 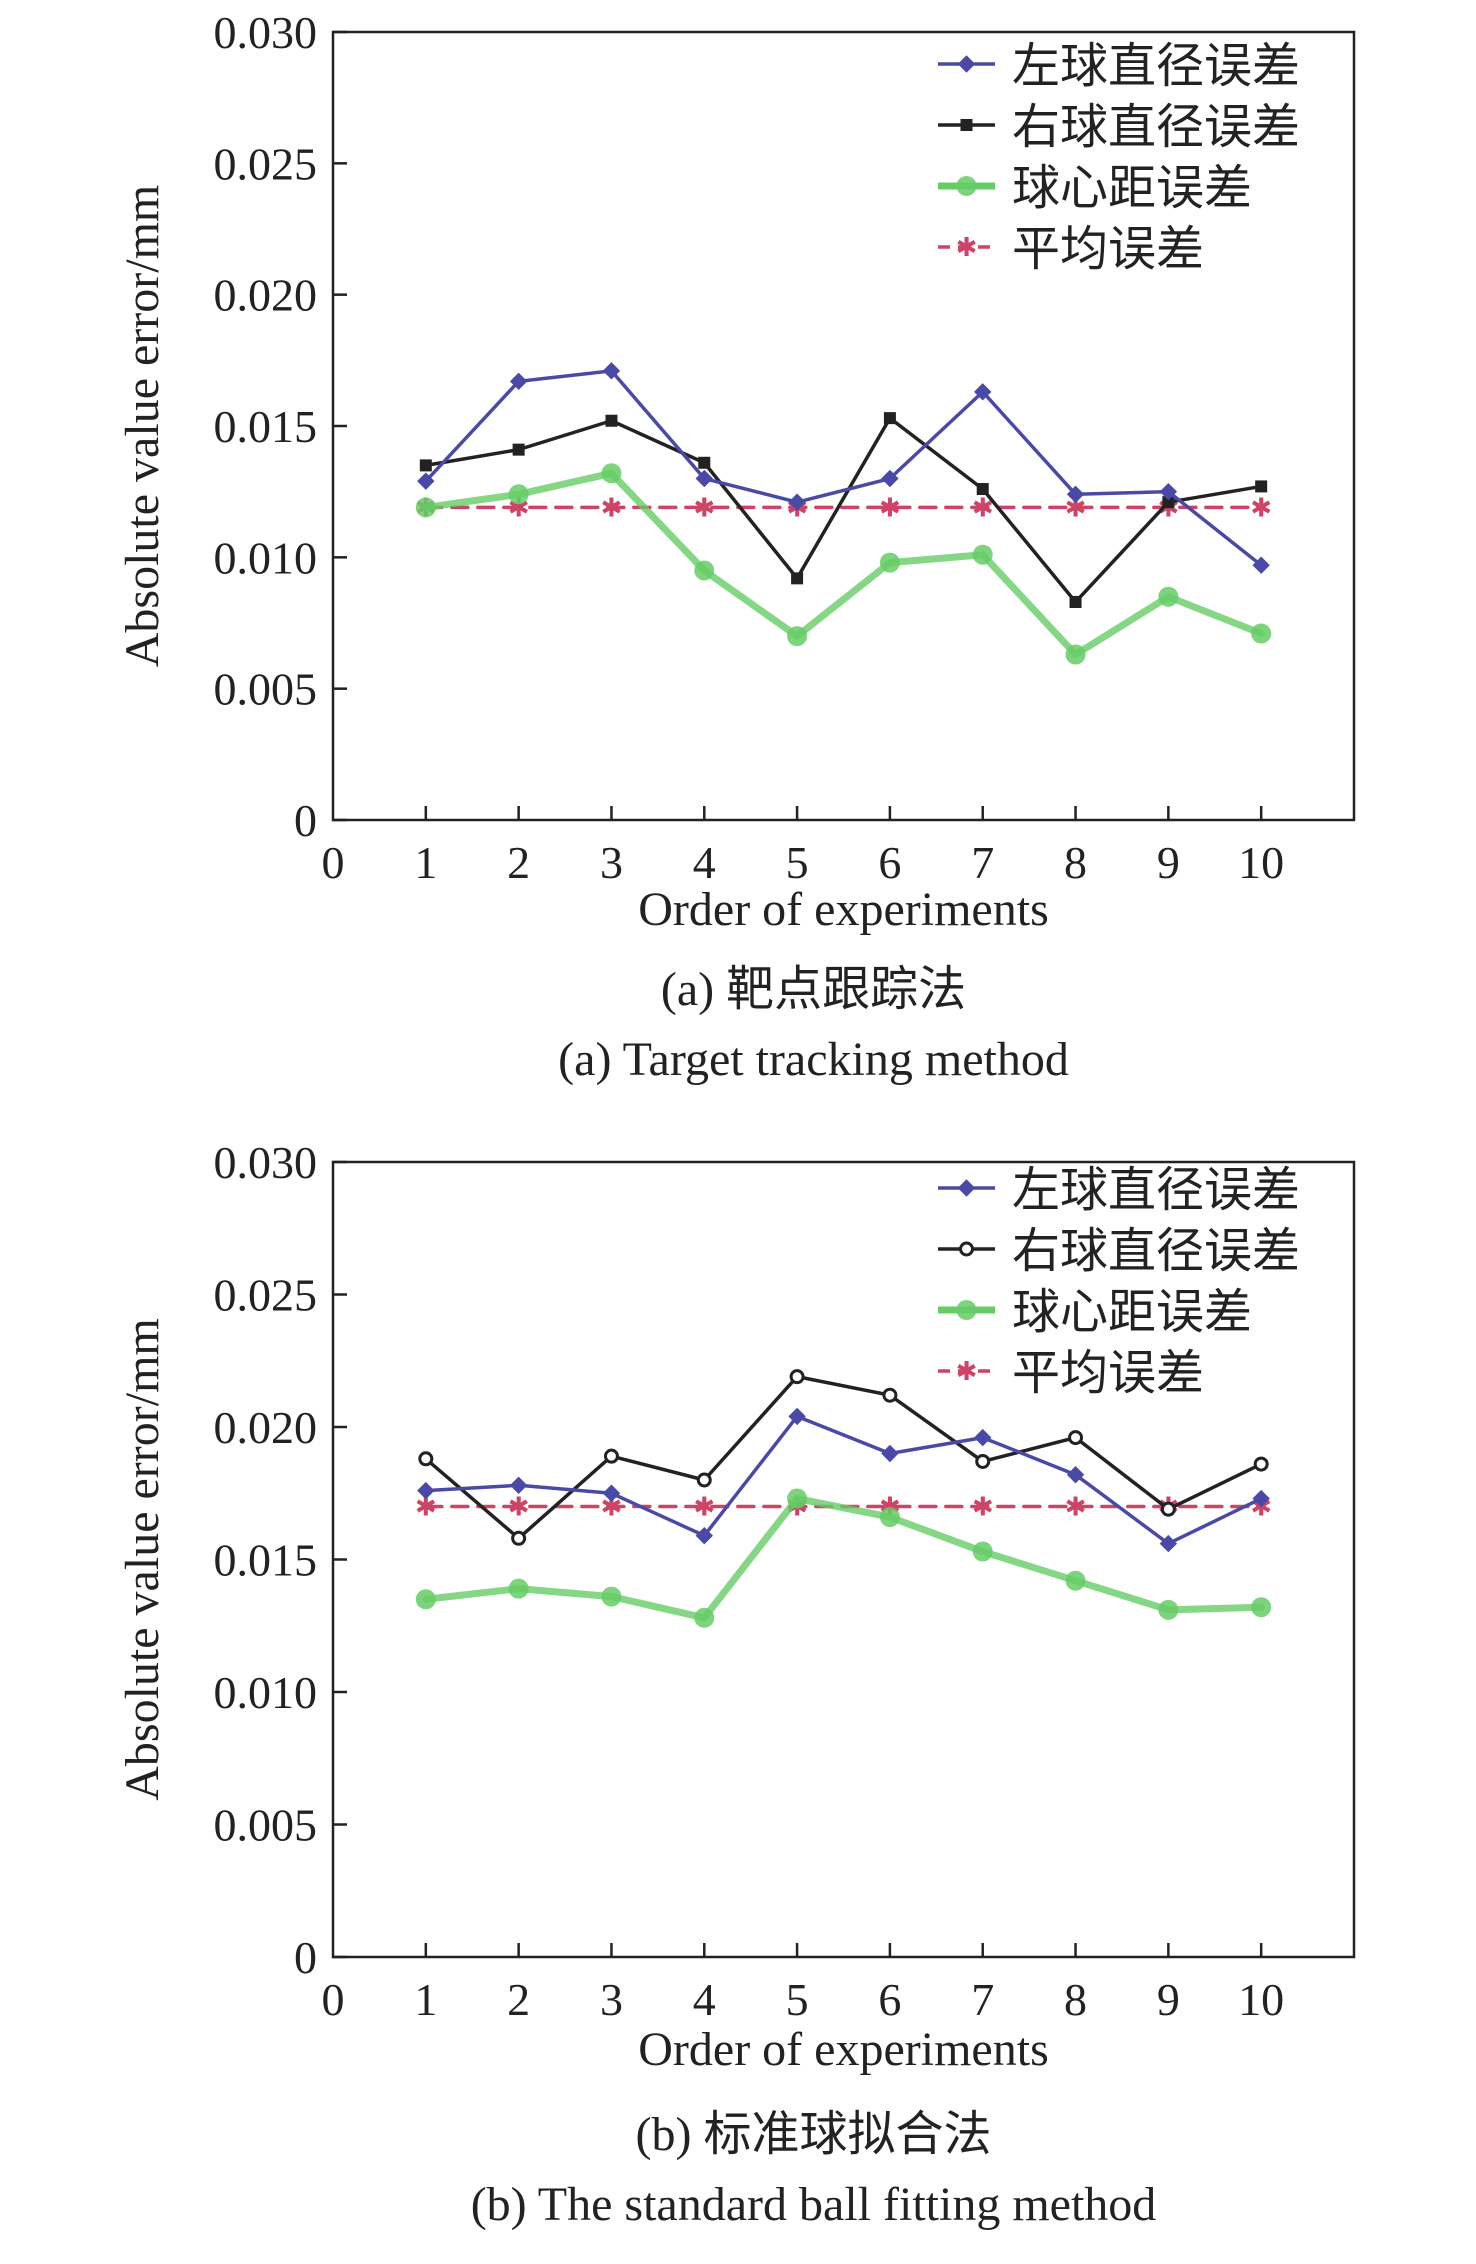 What do you see at coordinates (305, 820) in the screenshot?
I see `y-tick-label: 0` at bounding box center [305, 820].